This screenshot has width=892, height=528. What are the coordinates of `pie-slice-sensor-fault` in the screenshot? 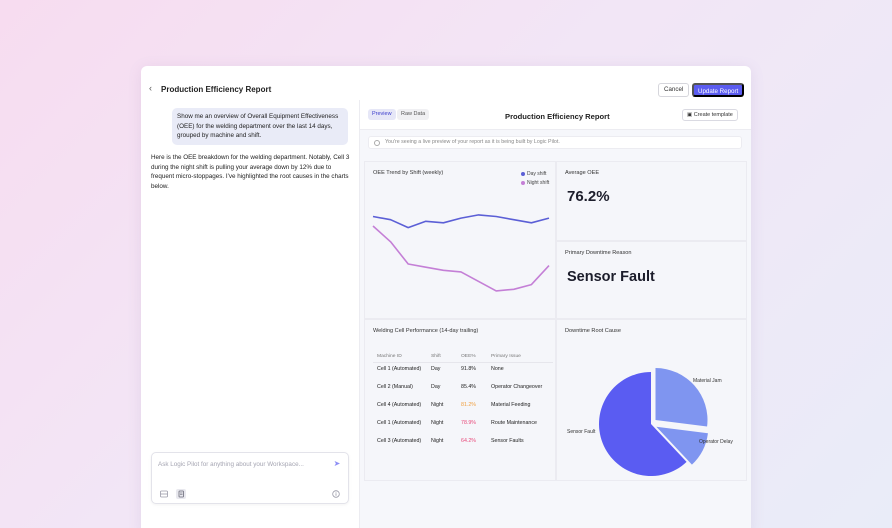 It's located at (643, 424).